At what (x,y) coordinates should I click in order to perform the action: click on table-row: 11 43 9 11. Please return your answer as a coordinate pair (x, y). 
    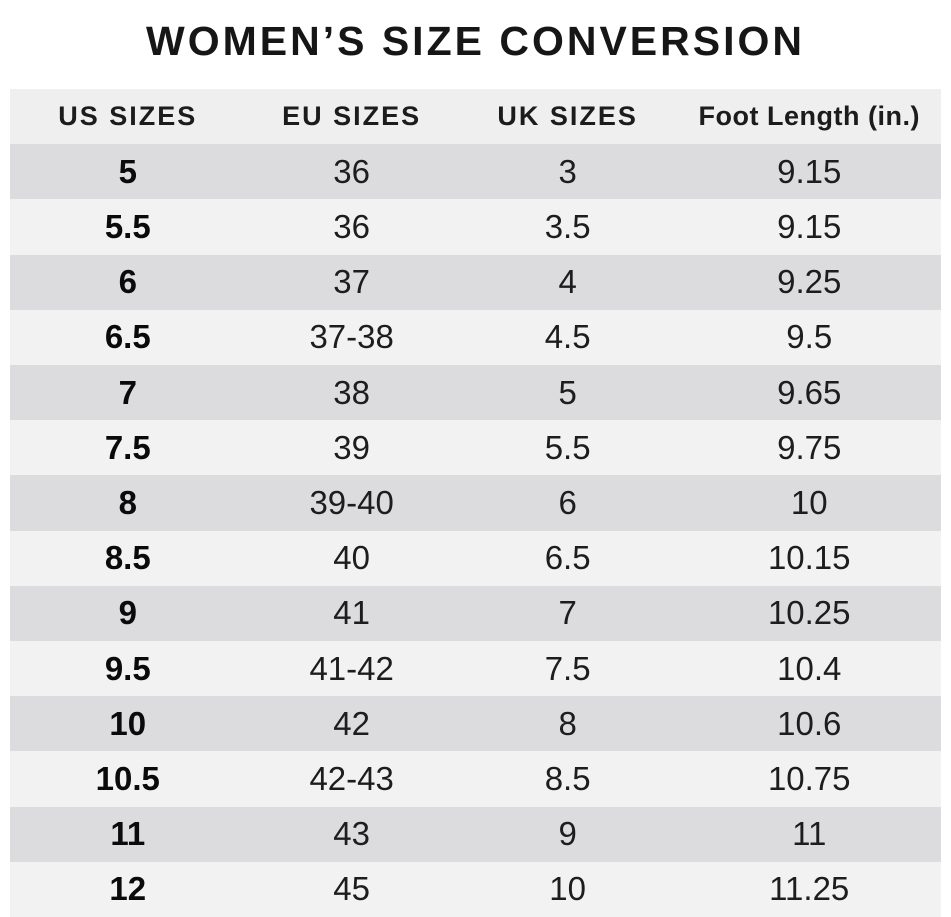
    Looking at the image, I should click on (475, 834).